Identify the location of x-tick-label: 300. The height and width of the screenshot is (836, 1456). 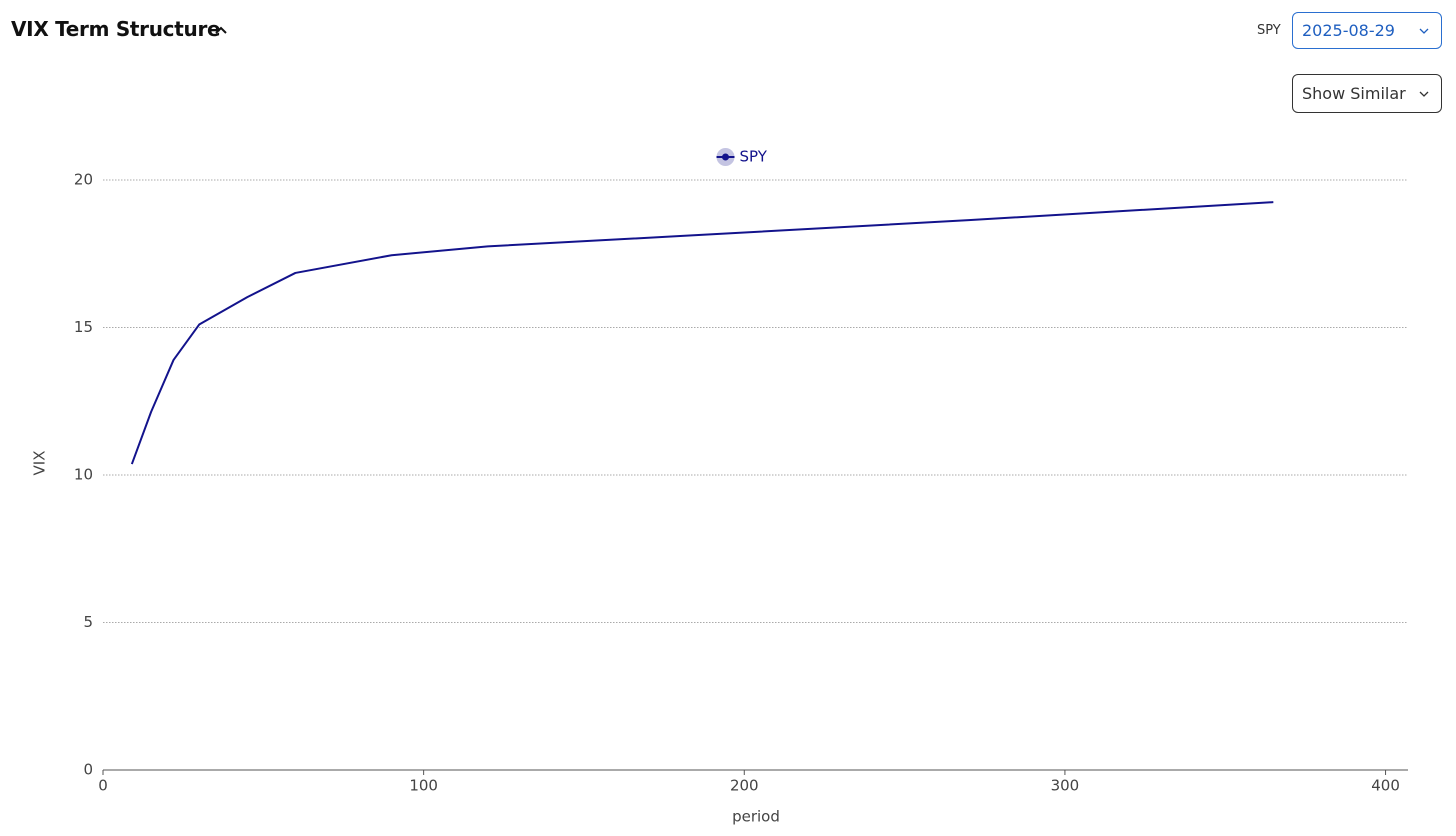
(1065, 786).